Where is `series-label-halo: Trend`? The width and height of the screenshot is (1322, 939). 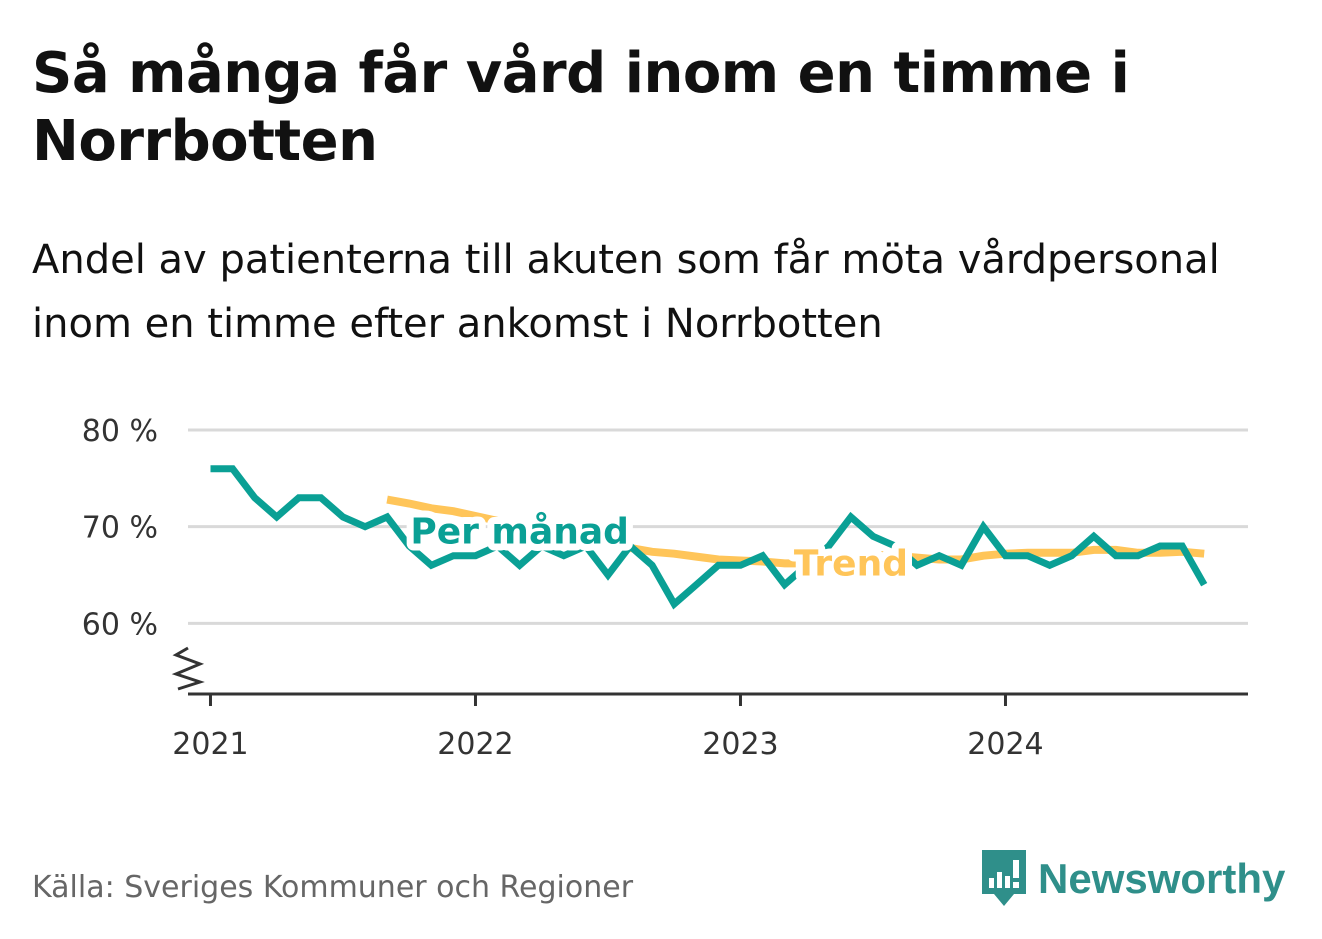
series-label-halo: Trend is located at coordinates (851, 563).